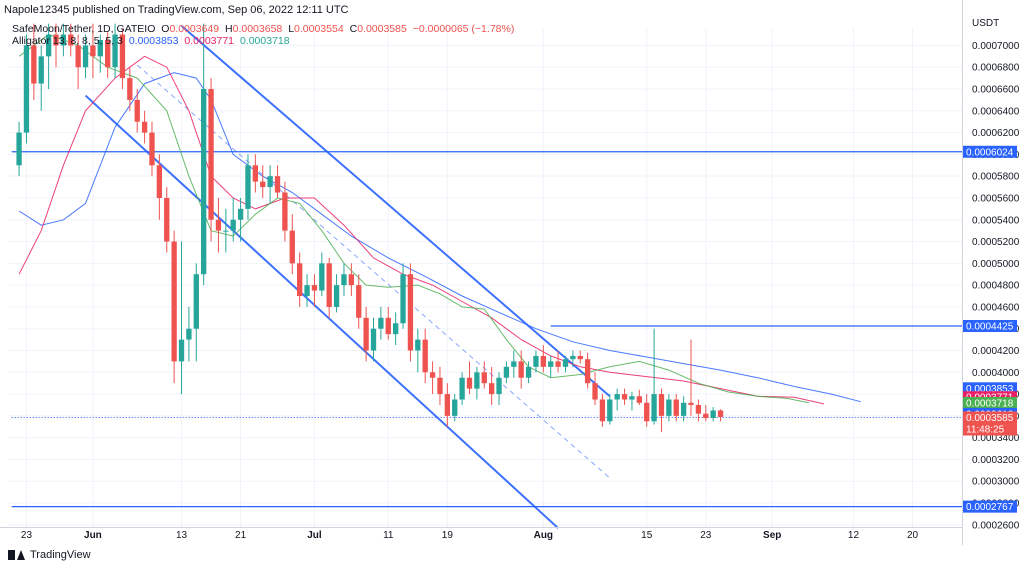 This screenshot has width=1024, height=572. What do you see at coordinates (996, 177) in the screenshot?
I see `y-tick-label: 0.0005800` at bounding box center [996, 177].